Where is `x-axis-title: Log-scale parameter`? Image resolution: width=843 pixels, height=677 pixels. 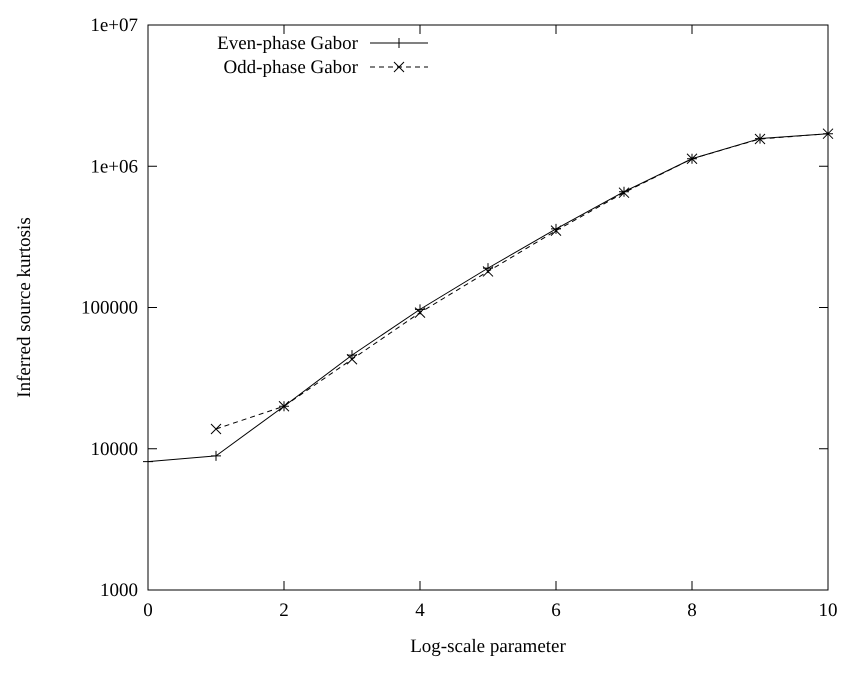
x-axis-title: Log-scale parameter is located at coordinates (488, 646).